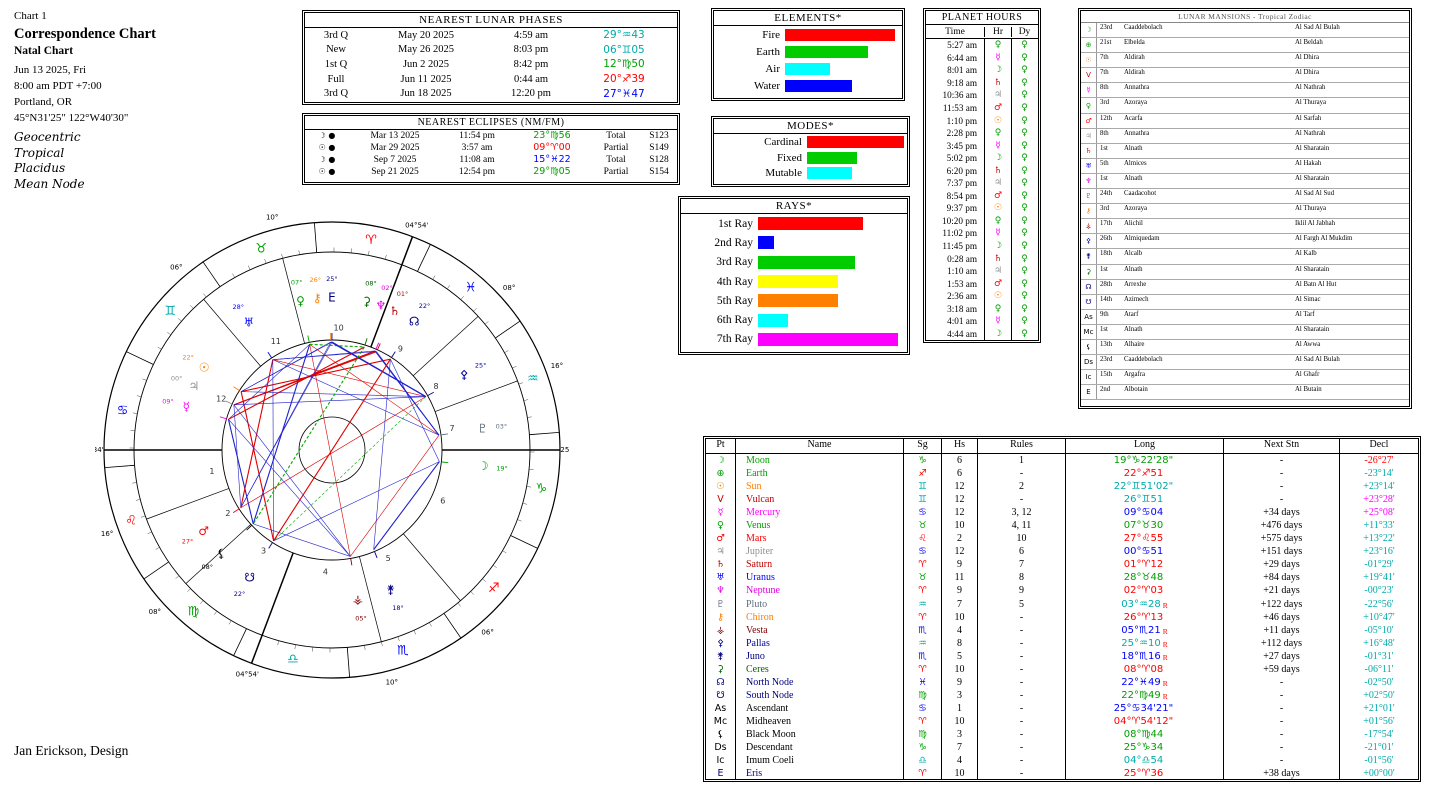 This screenshot has width=1437, height=789. What do you see at coordinates (794, 339) in the screenshot?
I see `ray-bar-row: 7th Ray` at bounding box center [794, 339].